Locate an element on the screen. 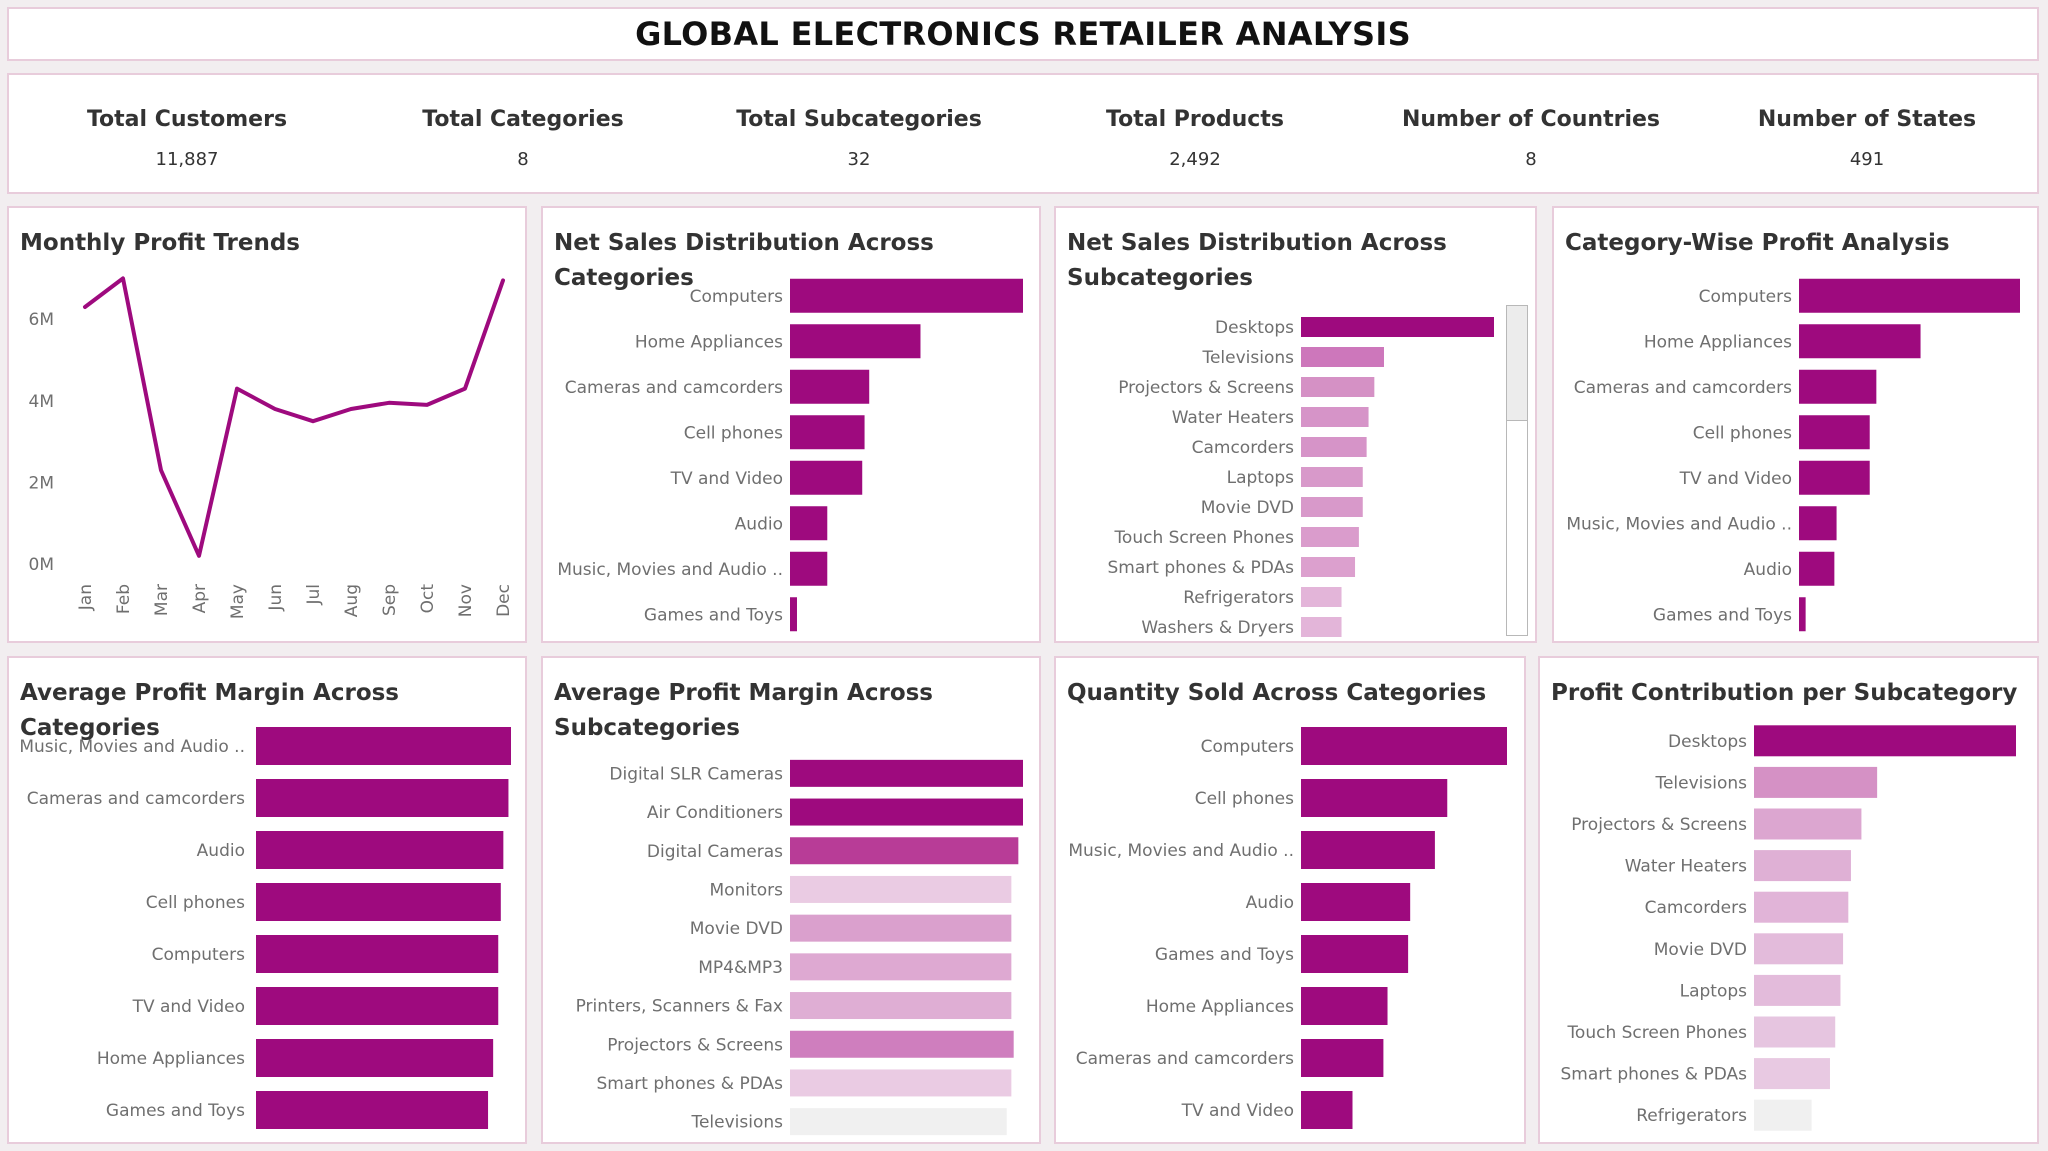 The height and width of the screenshot is (1151, 2048). chart-title: Quantity Sold Across Categories is located at coordinates (1277, 693).